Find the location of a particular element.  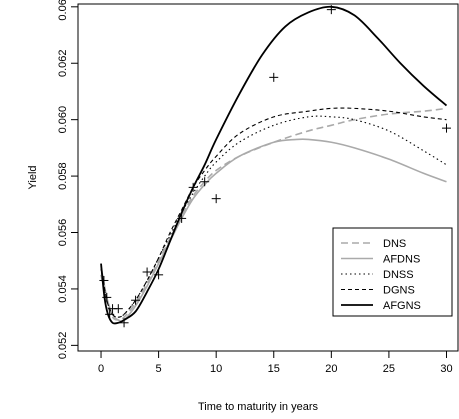

y-tick-label: 0.062 is located at coordinates (63, 63).